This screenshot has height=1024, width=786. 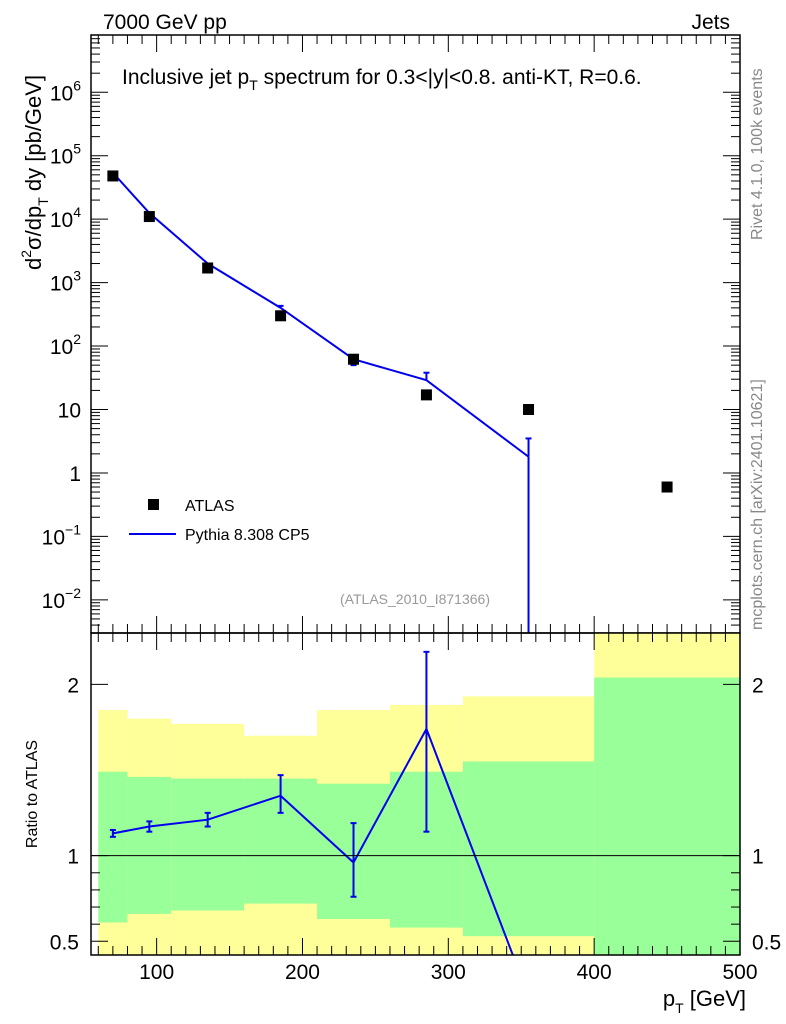 What do you see at coordinates (77, 276) in the screenshot?
I see `ytick-exp: 3` at bounding box center [77, 276].